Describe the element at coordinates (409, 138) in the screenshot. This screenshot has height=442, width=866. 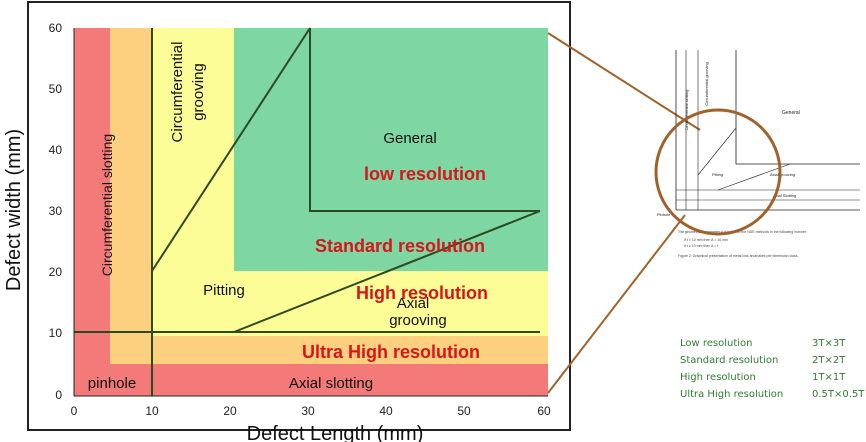
I see `label-general: General` at that location.